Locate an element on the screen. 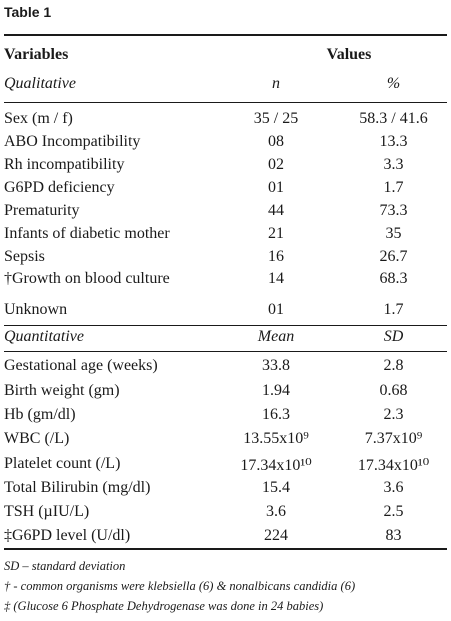  row-pct: 13.3 is located at coordinates (393, 141).